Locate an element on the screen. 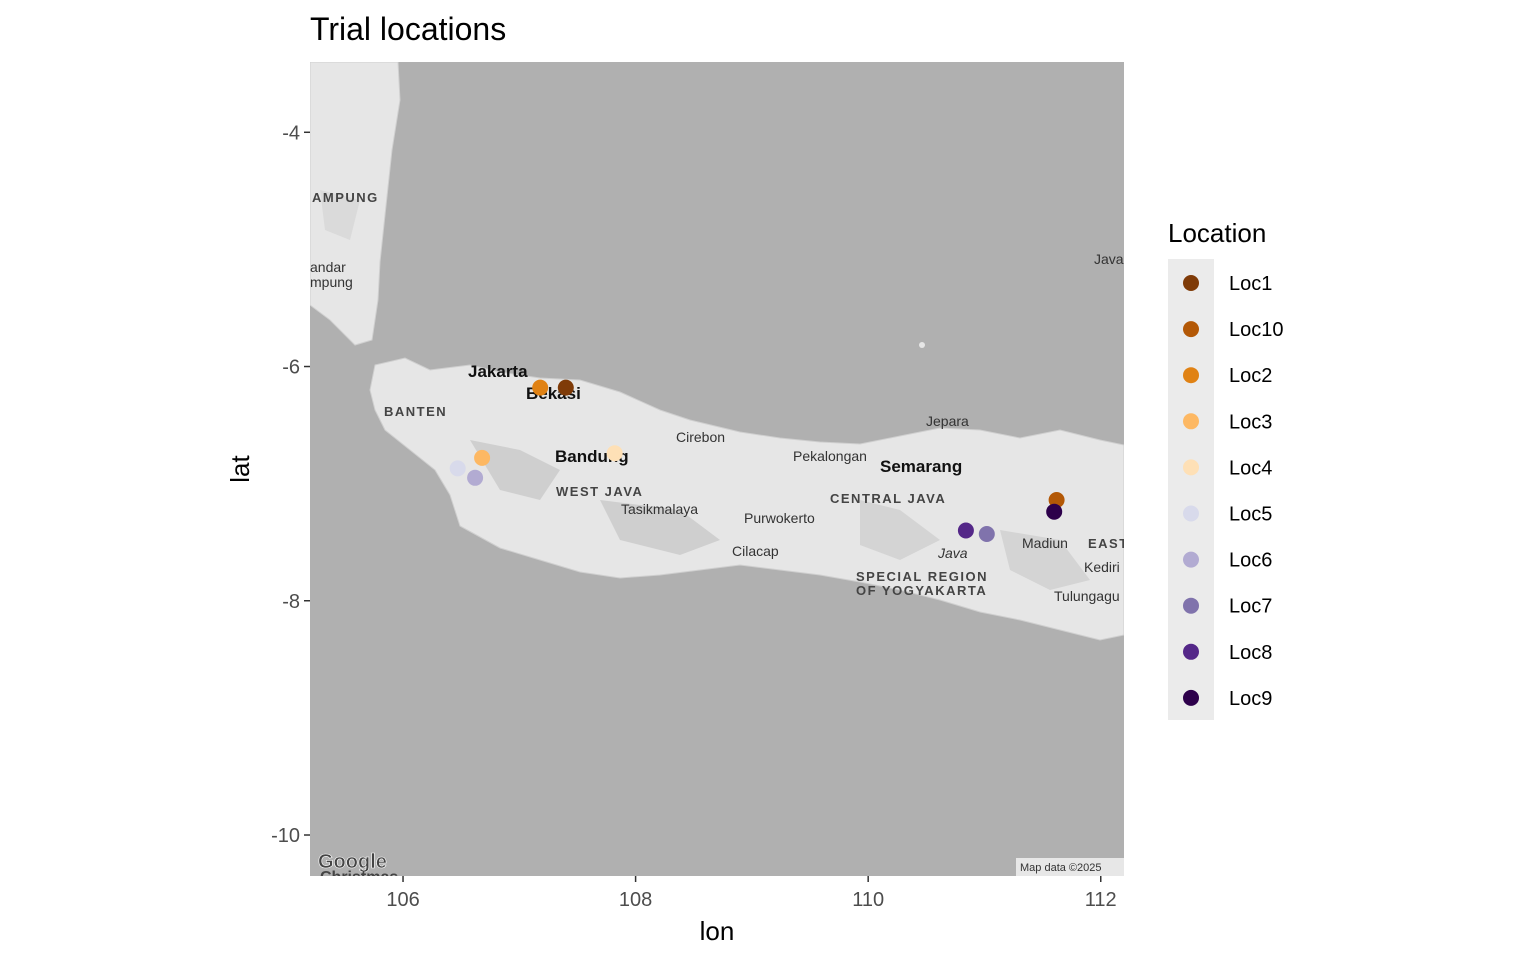  legend-label: Loc4 is located at coordinates (1250, 468).